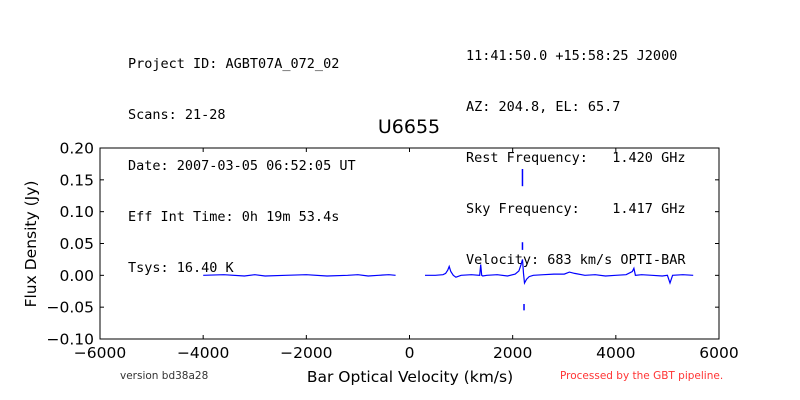 The height and width of the screenshot is (400, 800). I want to click on x-tick-label: 4000, so click(615, 353).